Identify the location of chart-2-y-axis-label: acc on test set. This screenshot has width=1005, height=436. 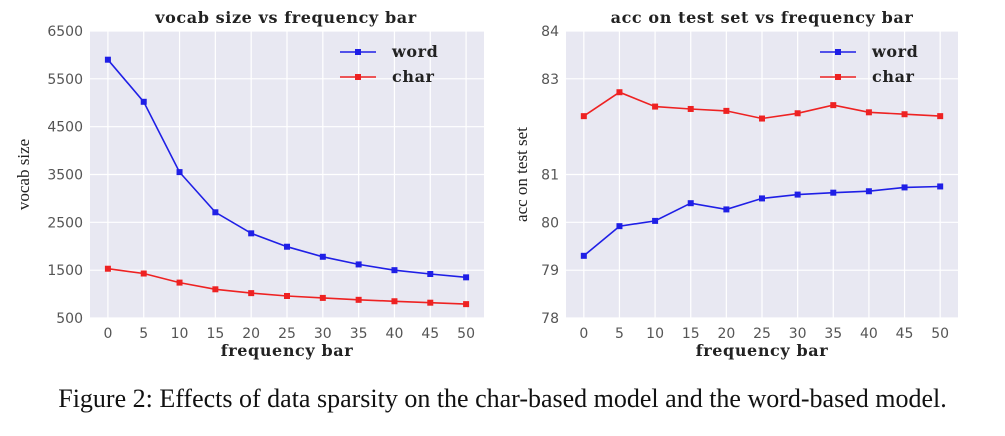
(521, 174).